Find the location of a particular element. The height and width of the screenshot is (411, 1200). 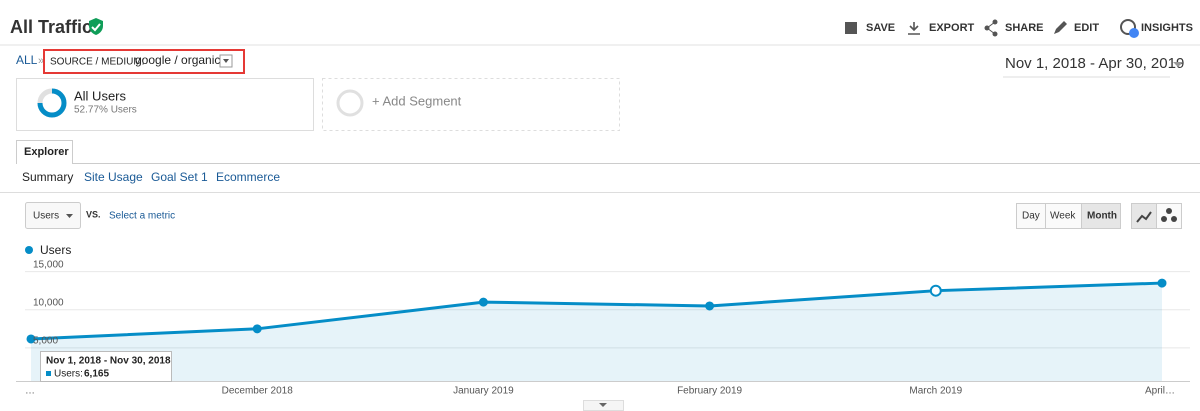

add-segment-card is located at coordinates (471, 104).